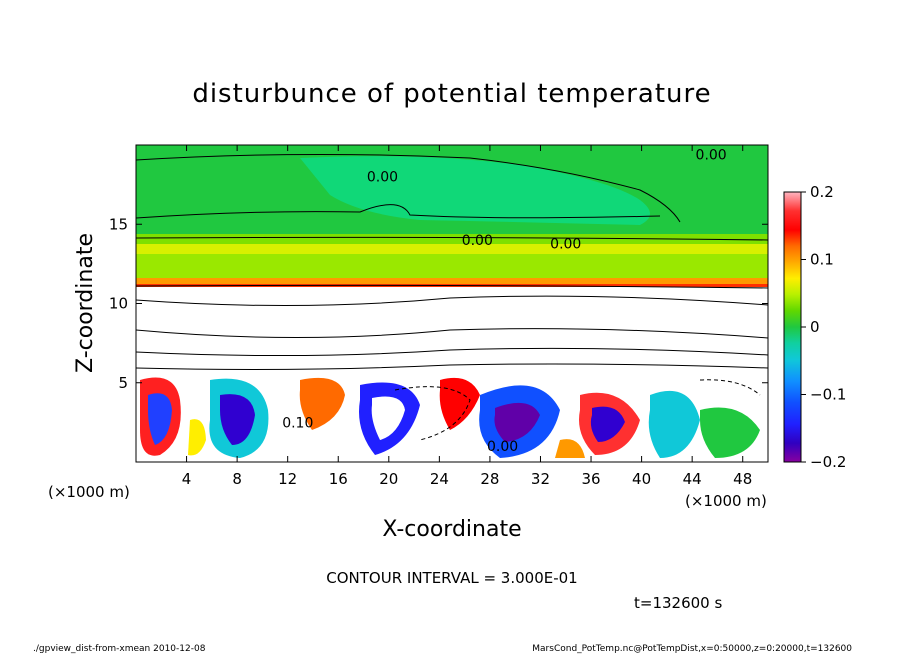 Image resolution: width=904 pixels, height=654 pixels. What do you see at coordinates (119, 649) in the screenshot?
I see `footer-left: ./gpview_dist-from-xmean 2010-12-08` at bounding box center [119, 649].